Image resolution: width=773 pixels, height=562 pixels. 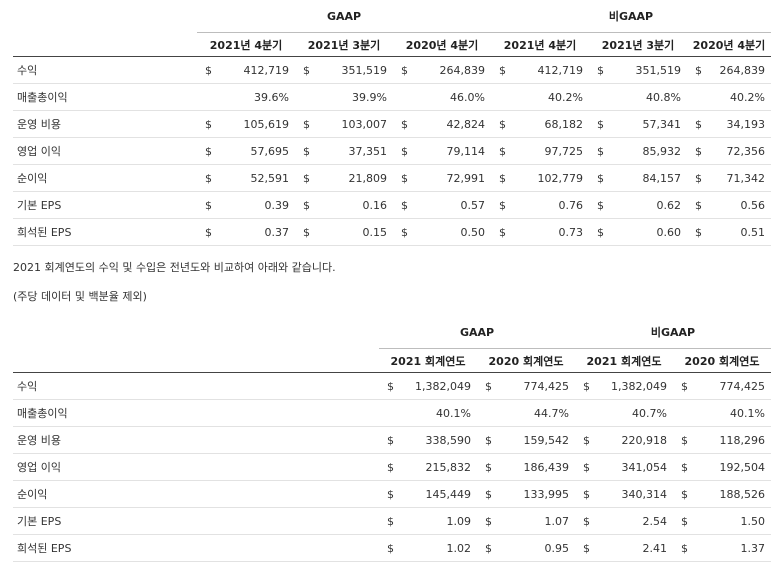 What do you see at coordinates (355, 232) in the screenshot?
I see `cell-value: 0.15` at bounding box center [355, 232].